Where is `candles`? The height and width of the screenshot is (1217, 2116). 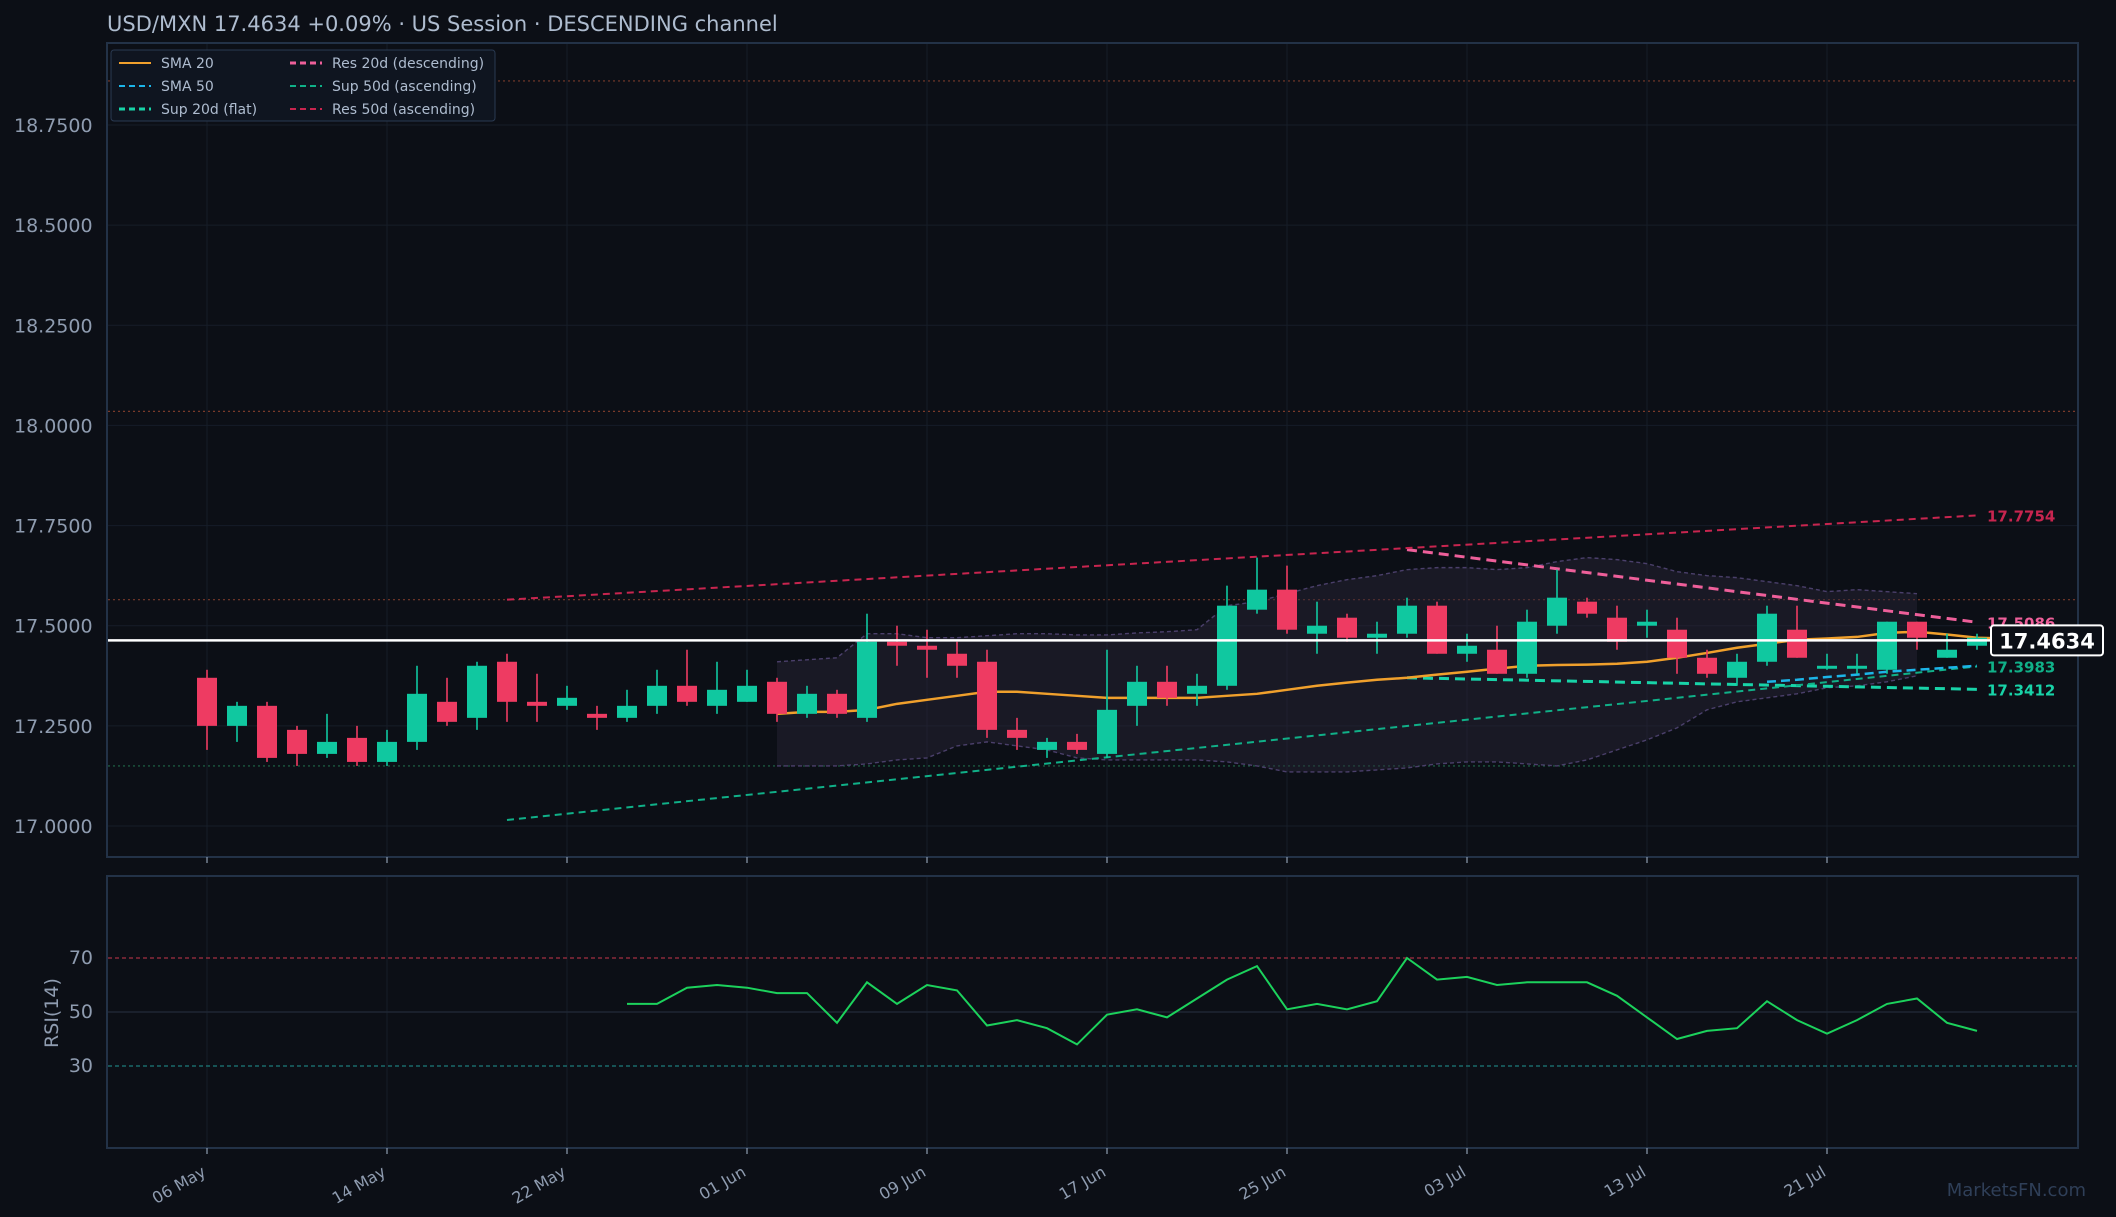 candles is located at coordinates (1092, 661).